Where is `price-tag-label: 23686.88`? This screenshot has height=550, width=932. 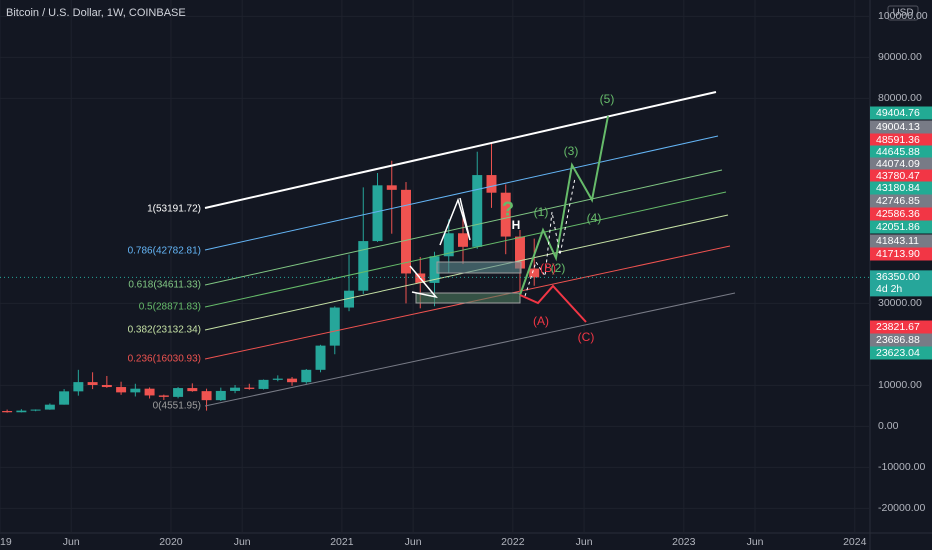
price-tag-label: 23686.88 is located at coordinates (898, 340).